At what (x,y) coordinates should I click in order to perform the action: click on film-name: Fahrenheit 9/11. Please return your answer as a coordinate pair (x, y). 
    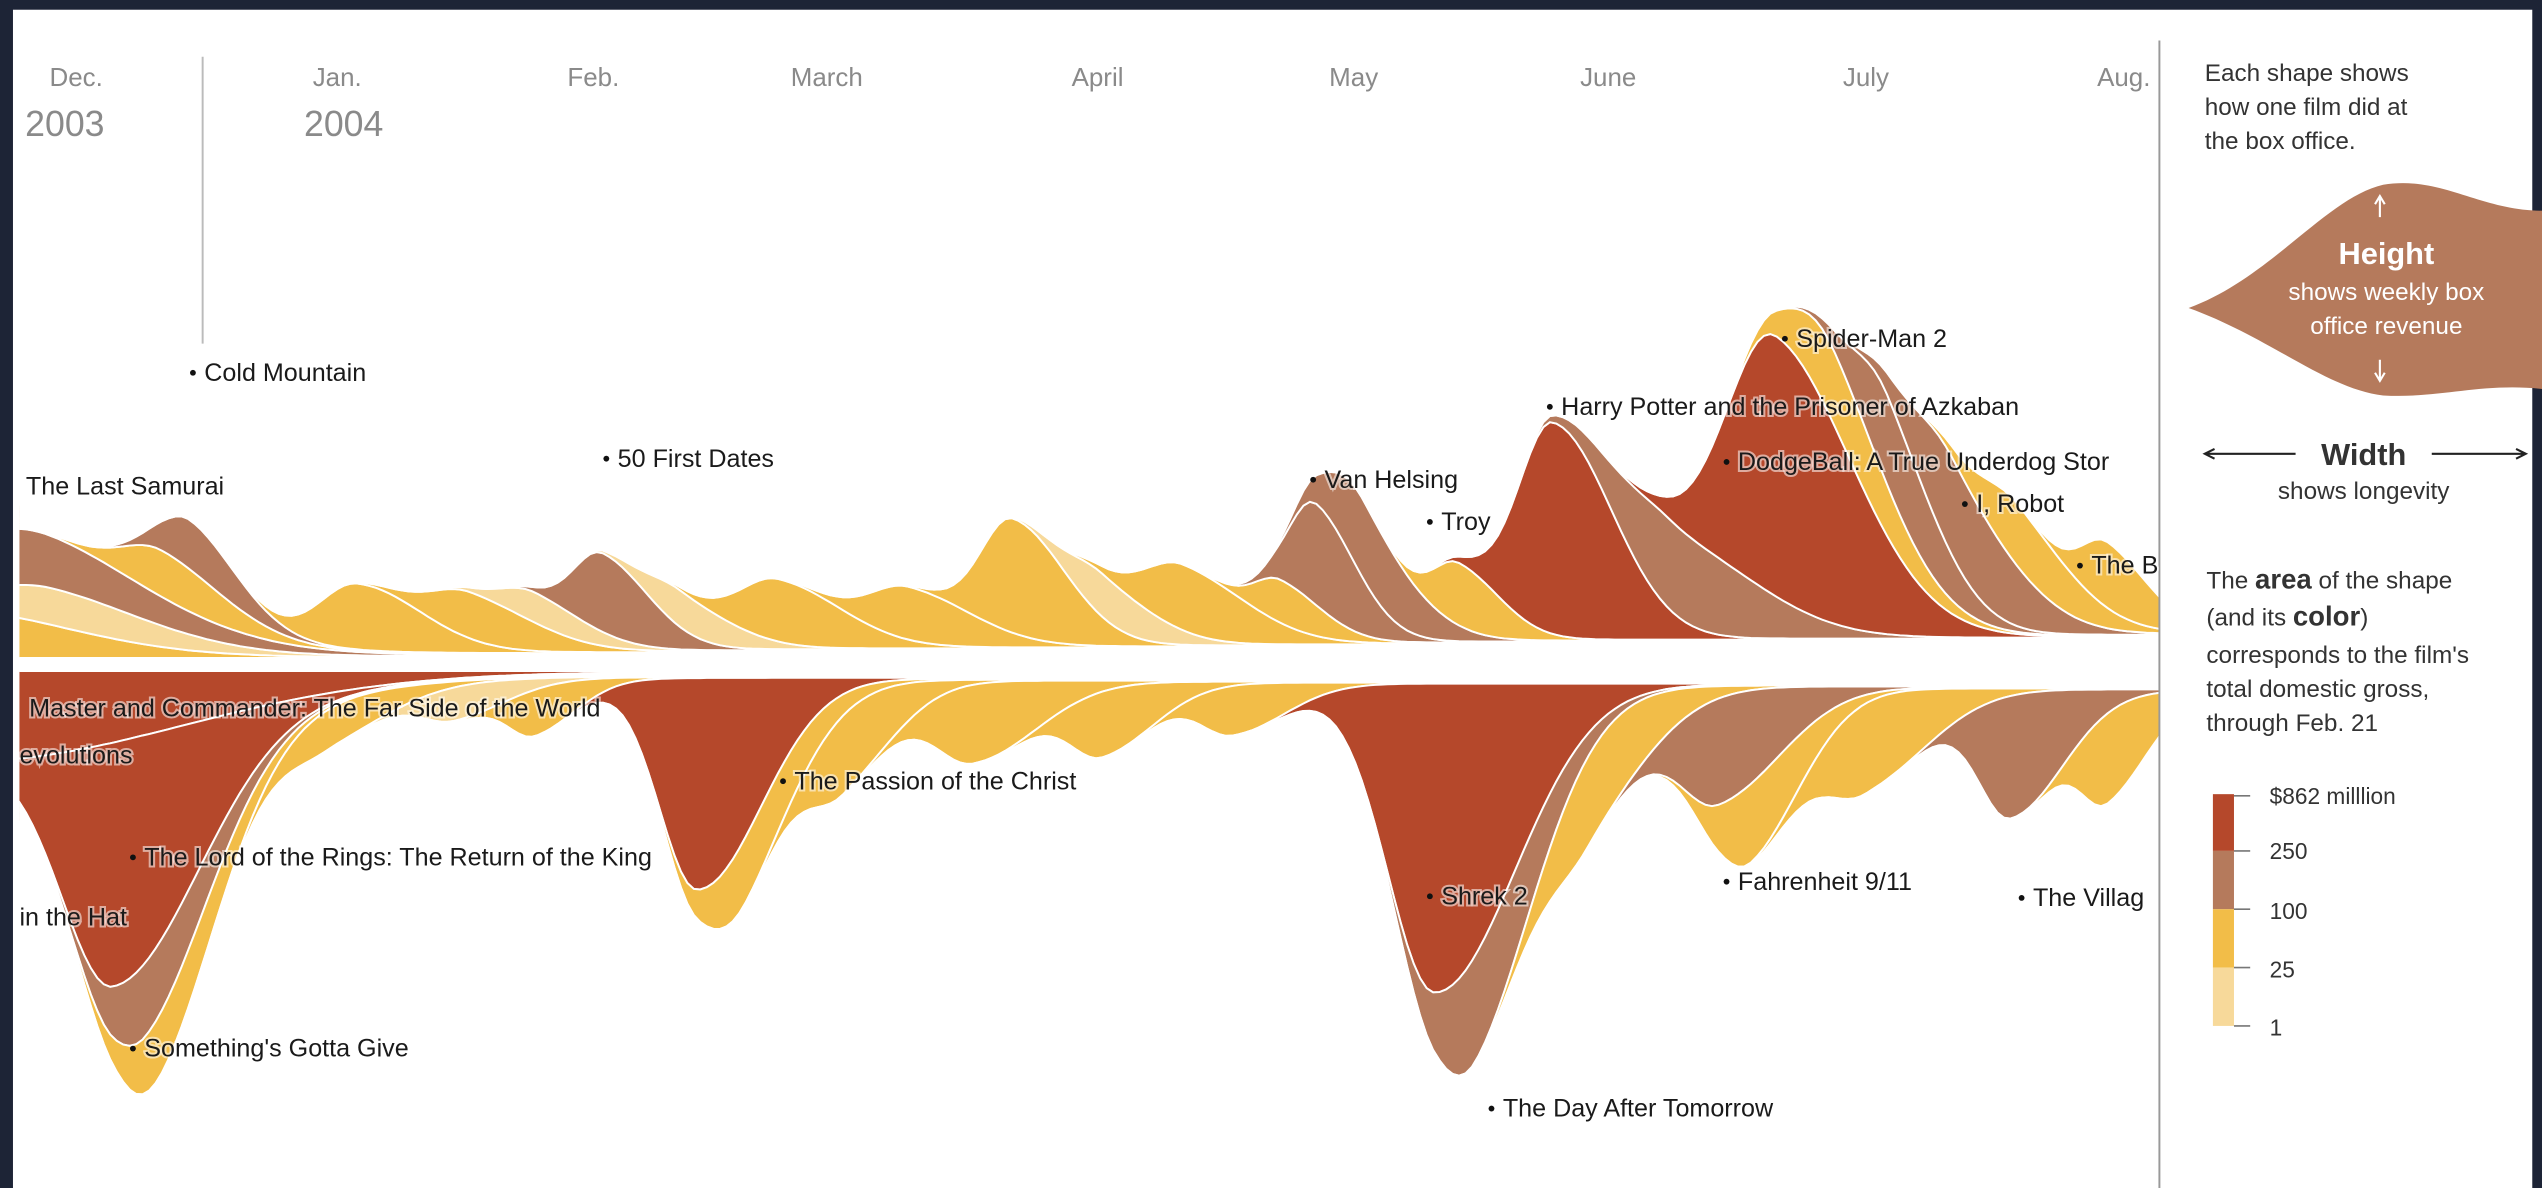
    Looking at the image, I should click on (1825, 882).